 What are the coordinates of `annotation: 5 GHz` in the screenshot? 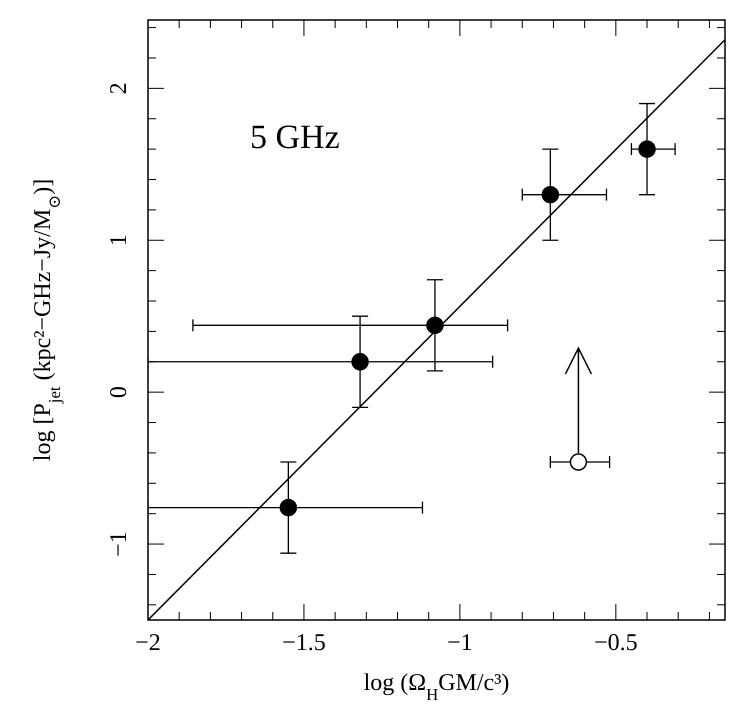 It's located at (295, 137).